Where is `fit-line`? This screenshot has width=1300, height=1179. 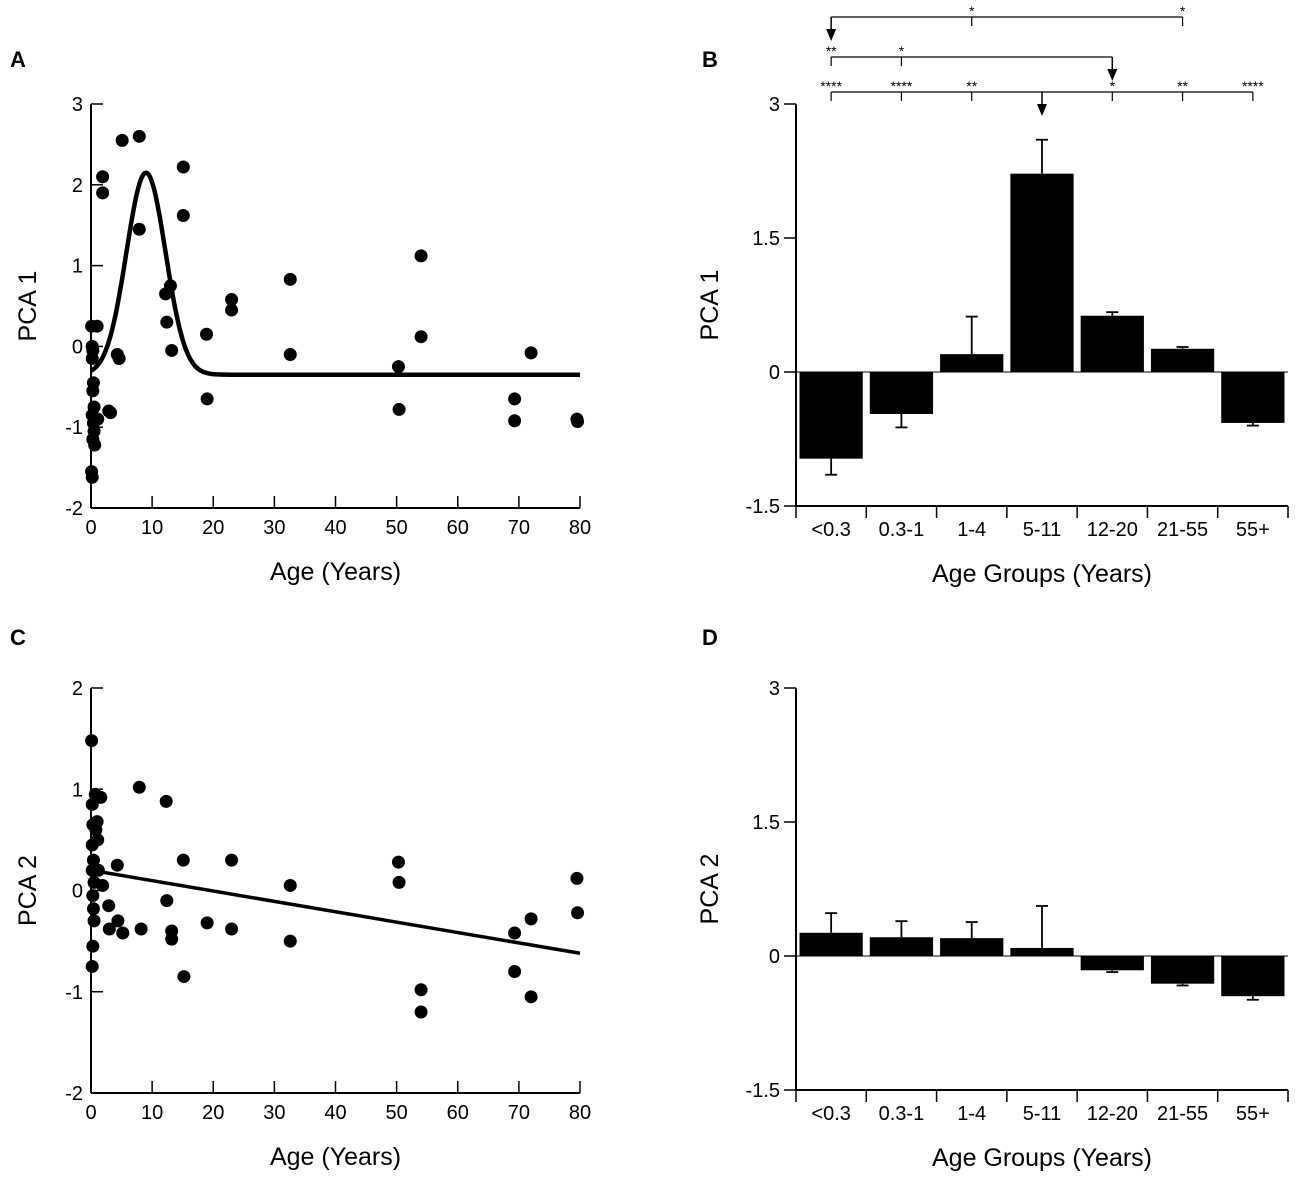
fit-line is located at coordinates (335, 912).